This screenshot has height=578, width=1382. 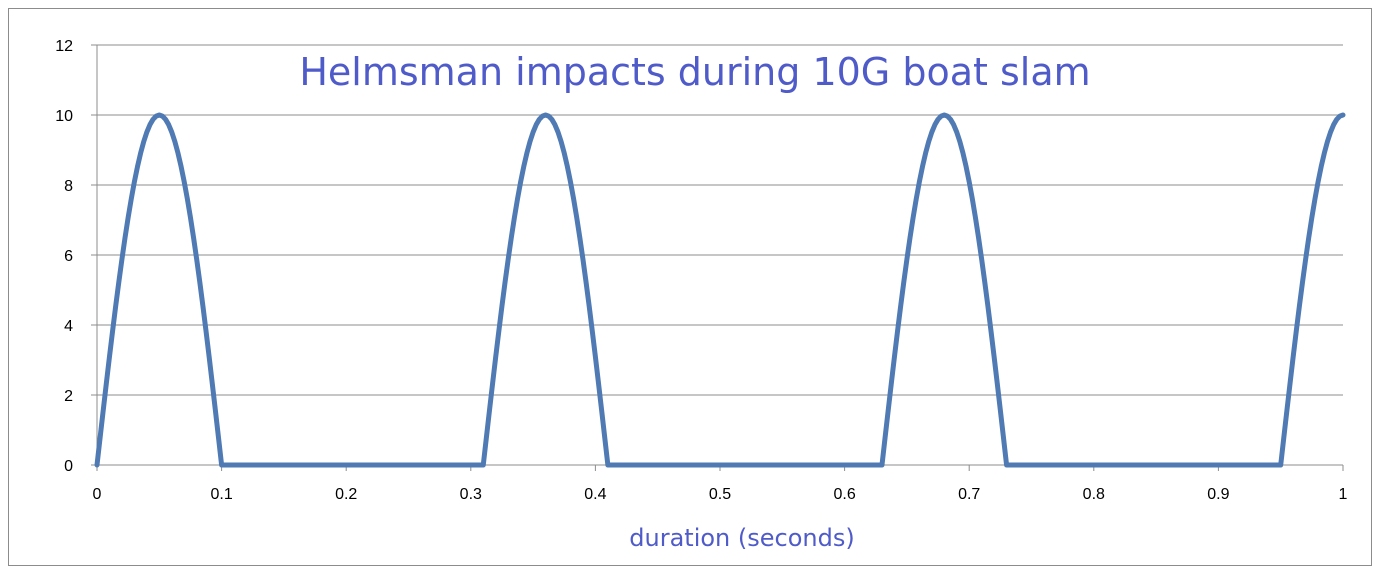 What do you see at coordinates (68, 256) in the screenshot?
I see `y-tick-label: 6` at bounding box center [68, 256].